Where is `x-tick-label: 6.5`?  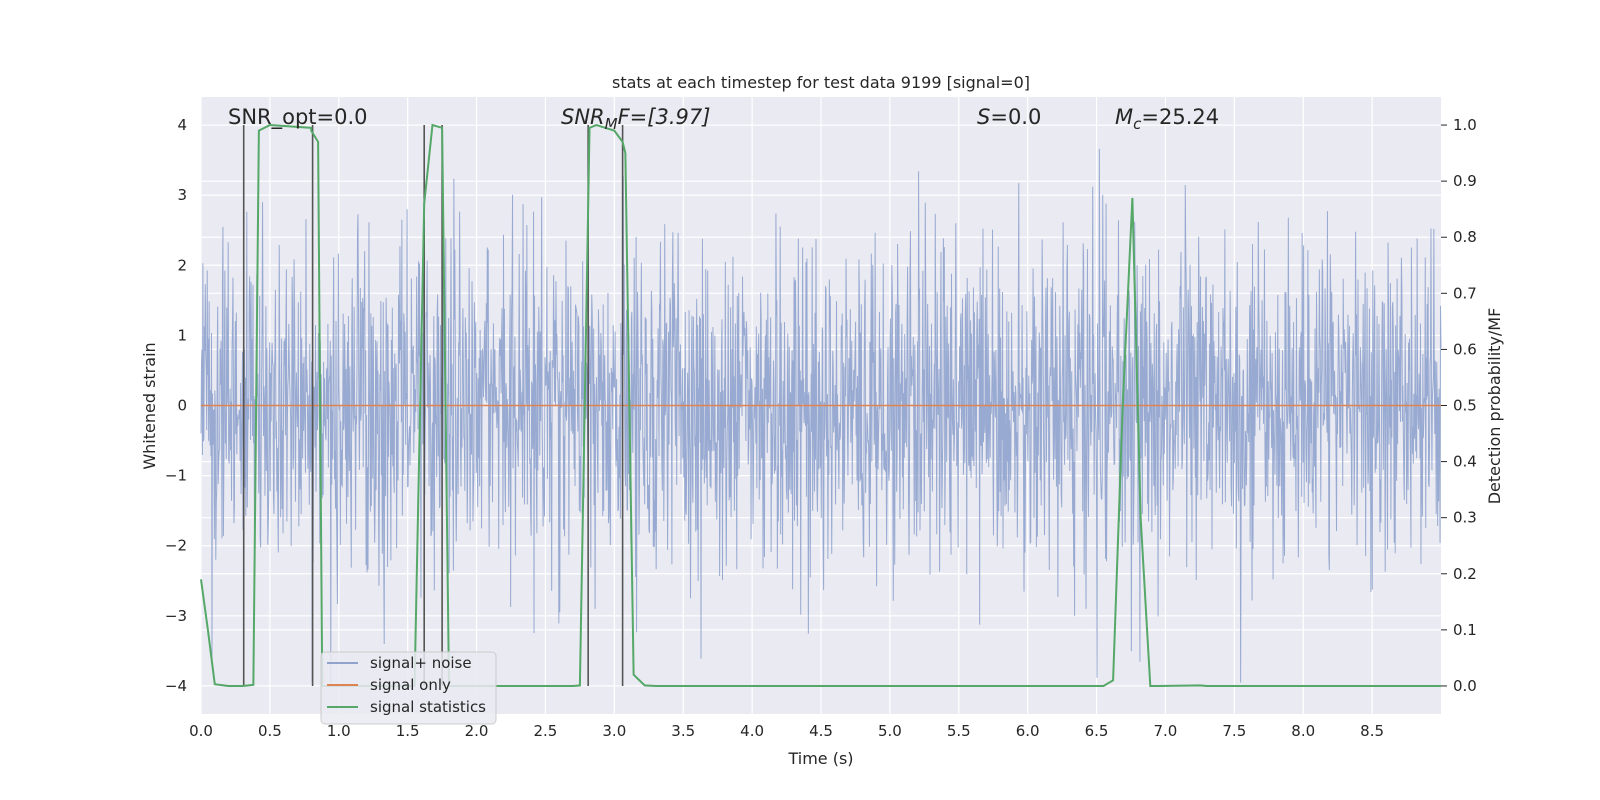 x-tick-label: 6.5 is located at coordinates (1097, 731).